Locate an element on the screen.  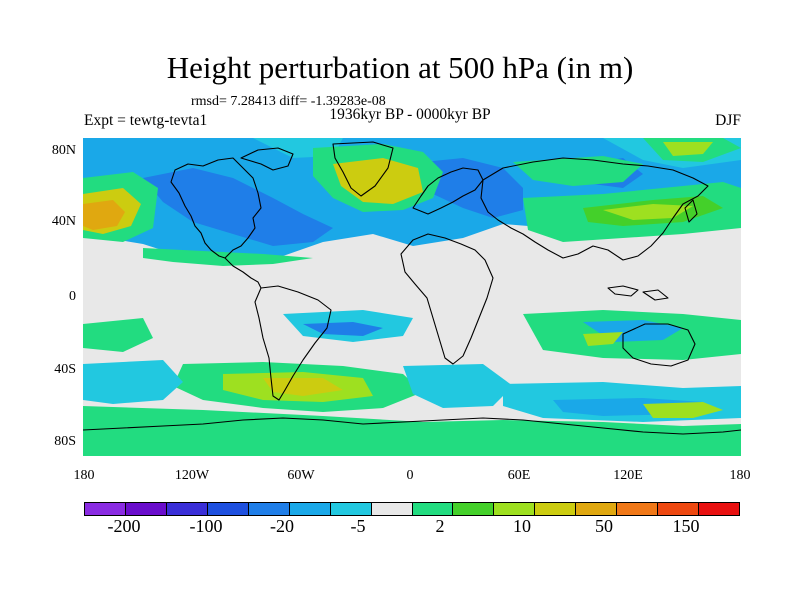
lat-label-40n: 40N is located at coordinates (63, 221).